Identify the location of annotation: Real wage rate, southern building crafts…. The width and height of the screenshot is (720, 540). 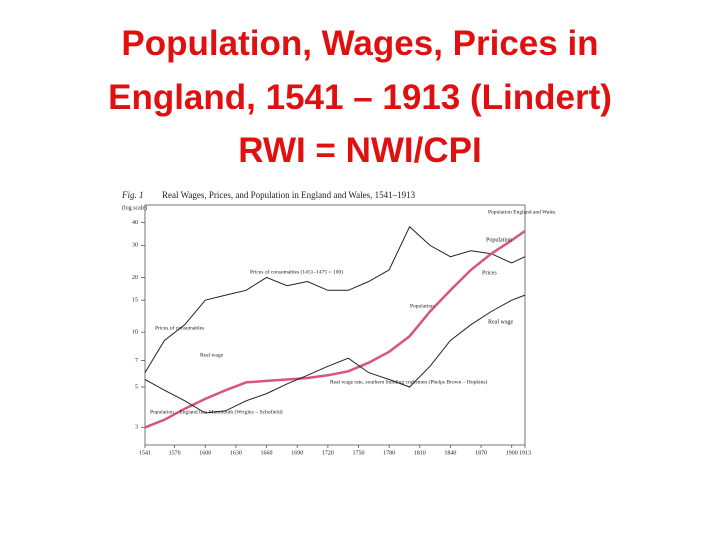
(408, 381).